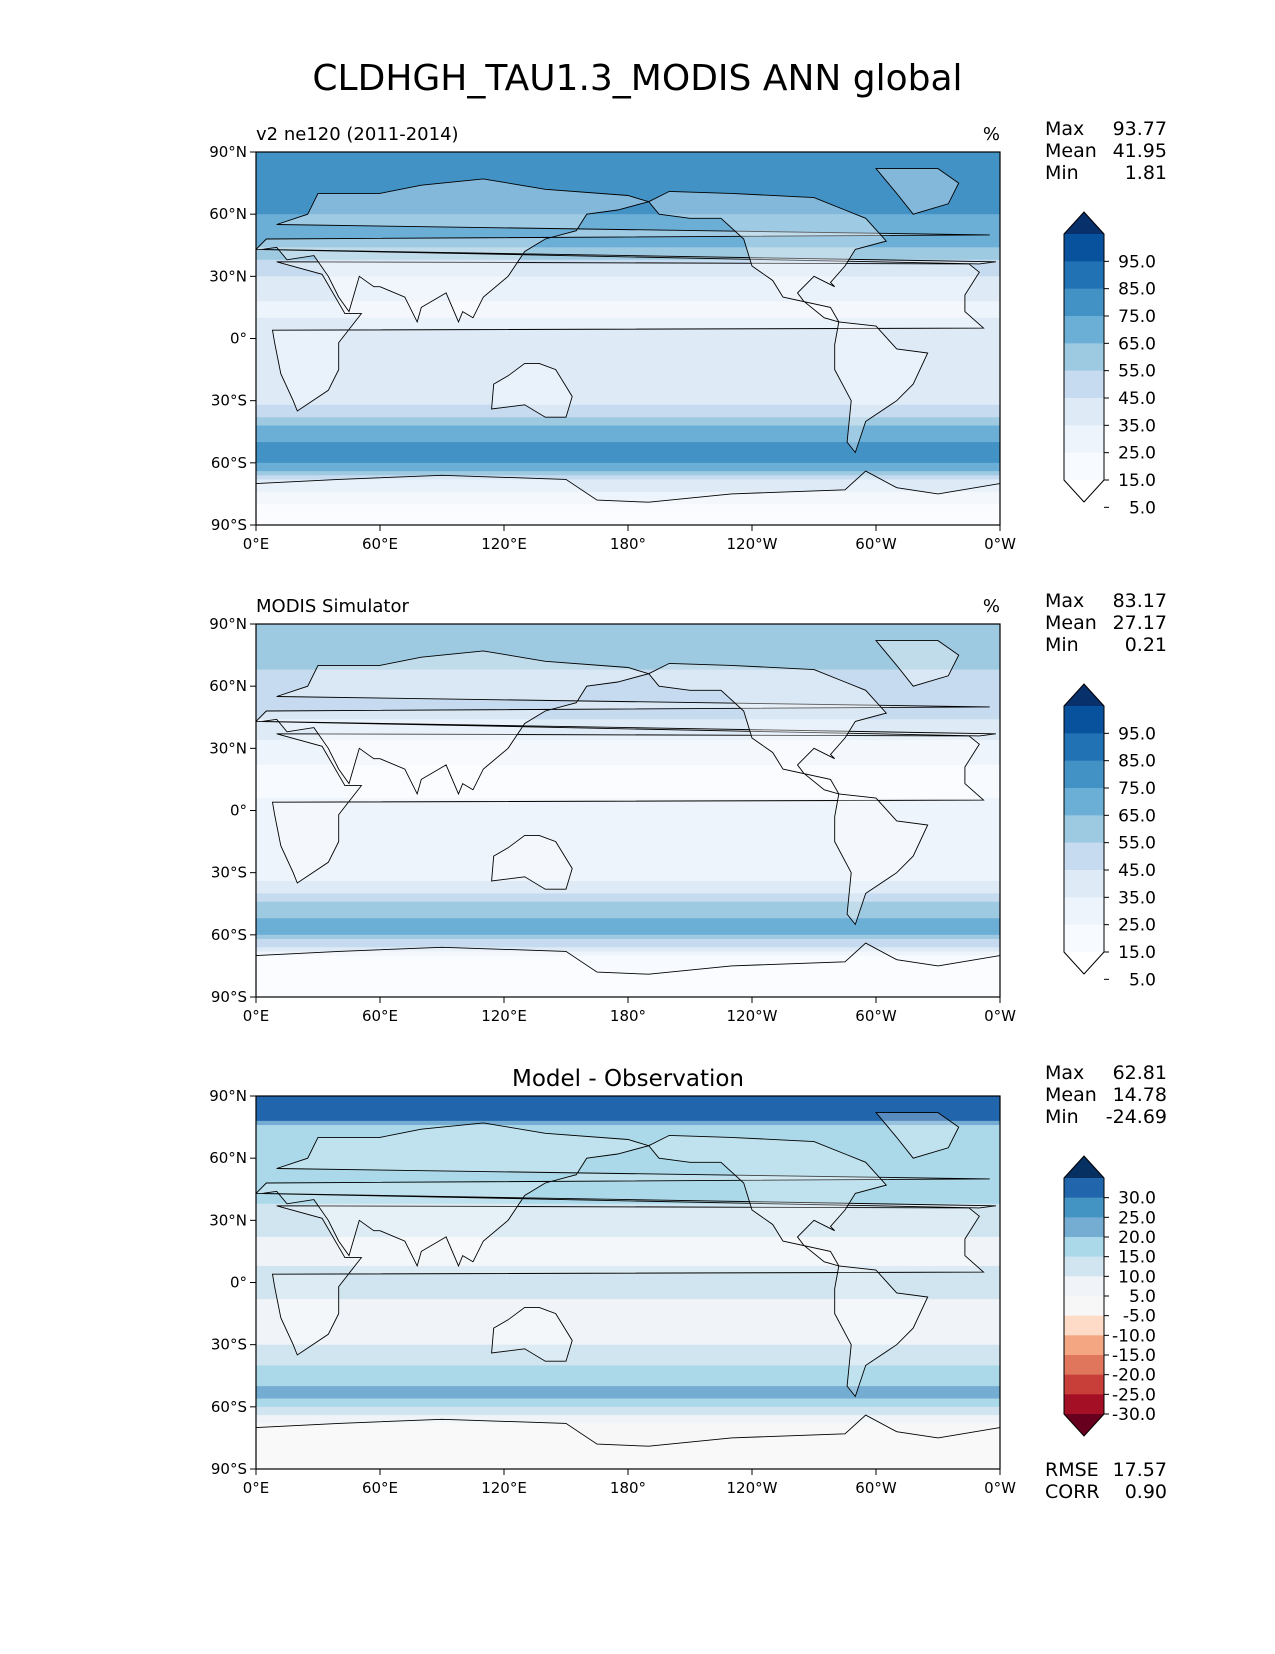  Describe the element at coordinates (1137, 317) in the screenshot. I see `colorbar-level-label: 75.0` at that location.